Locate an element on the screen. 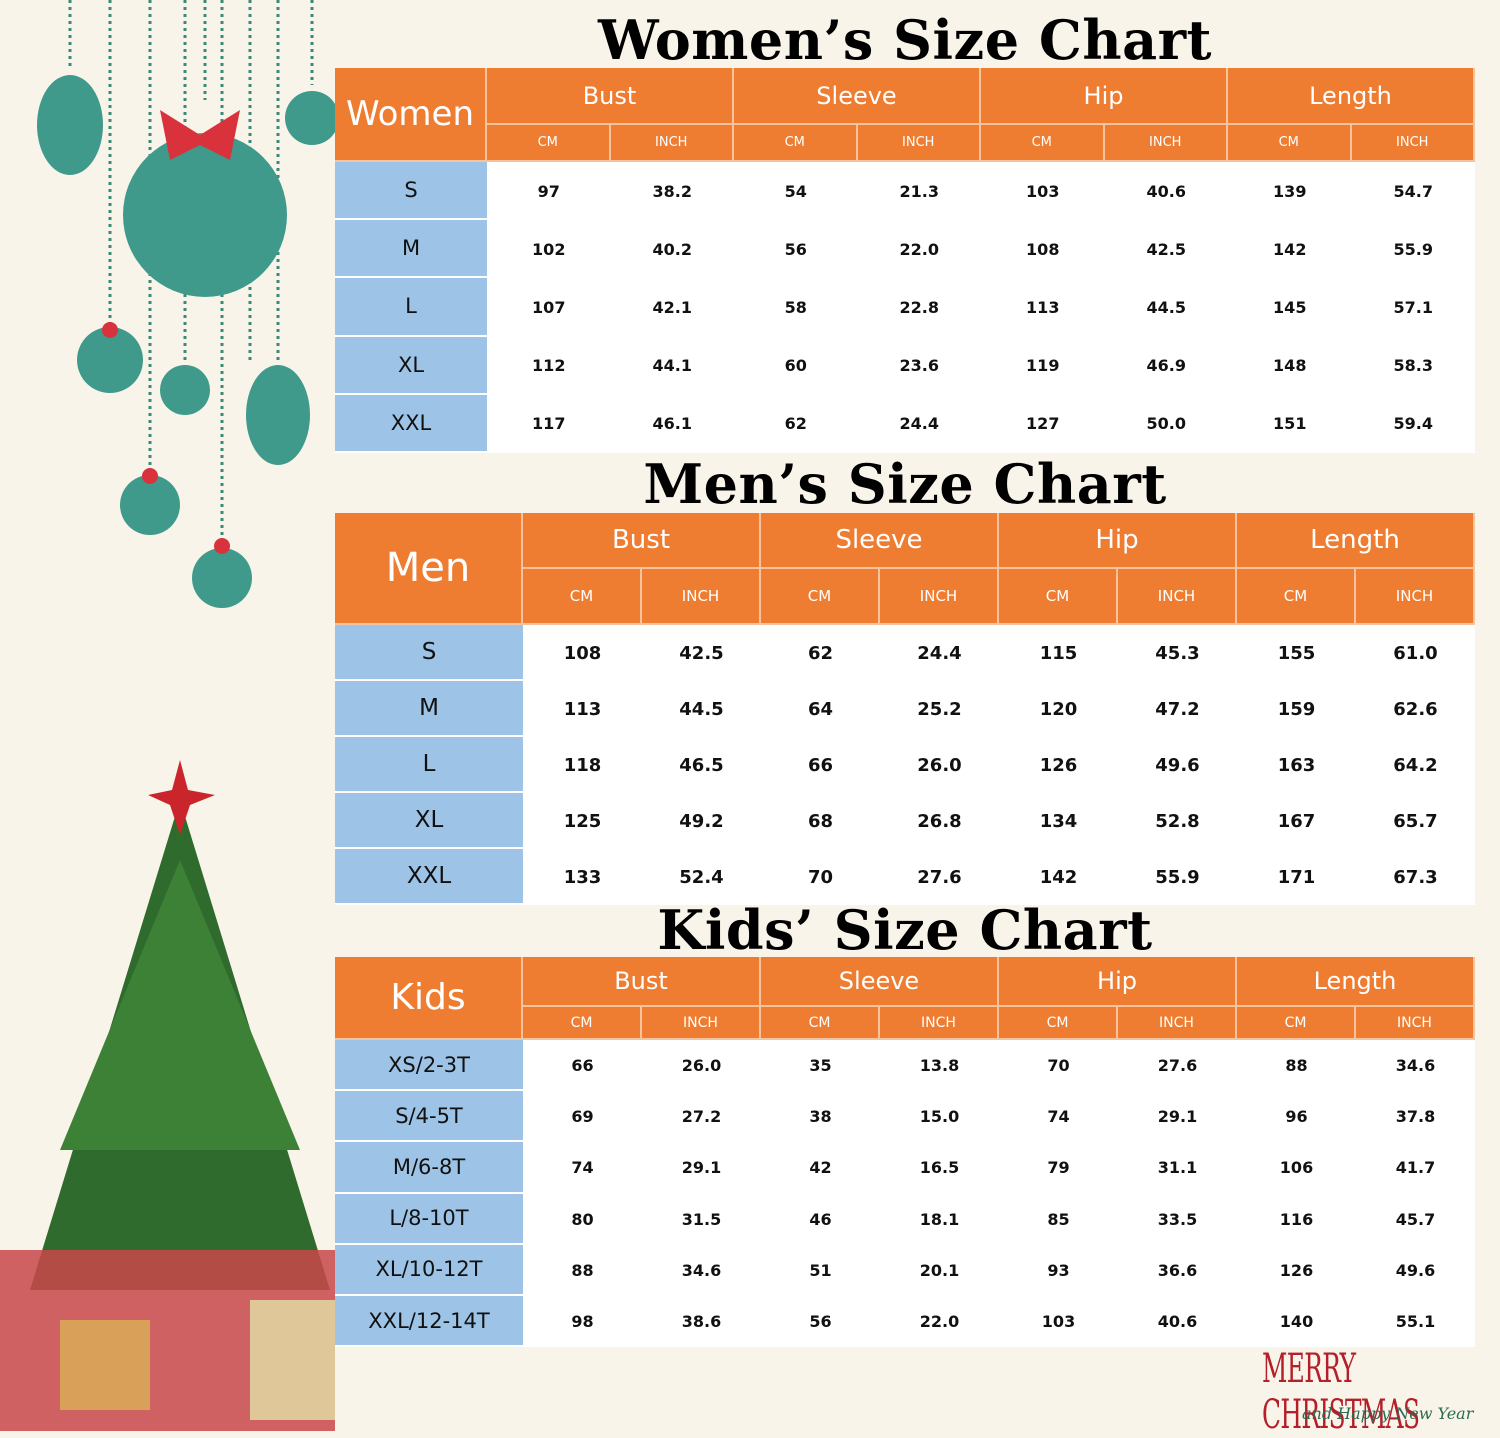 This screenshot has height=1438, width=1500. size-value: 142 is located at coordinates (1058, 877).